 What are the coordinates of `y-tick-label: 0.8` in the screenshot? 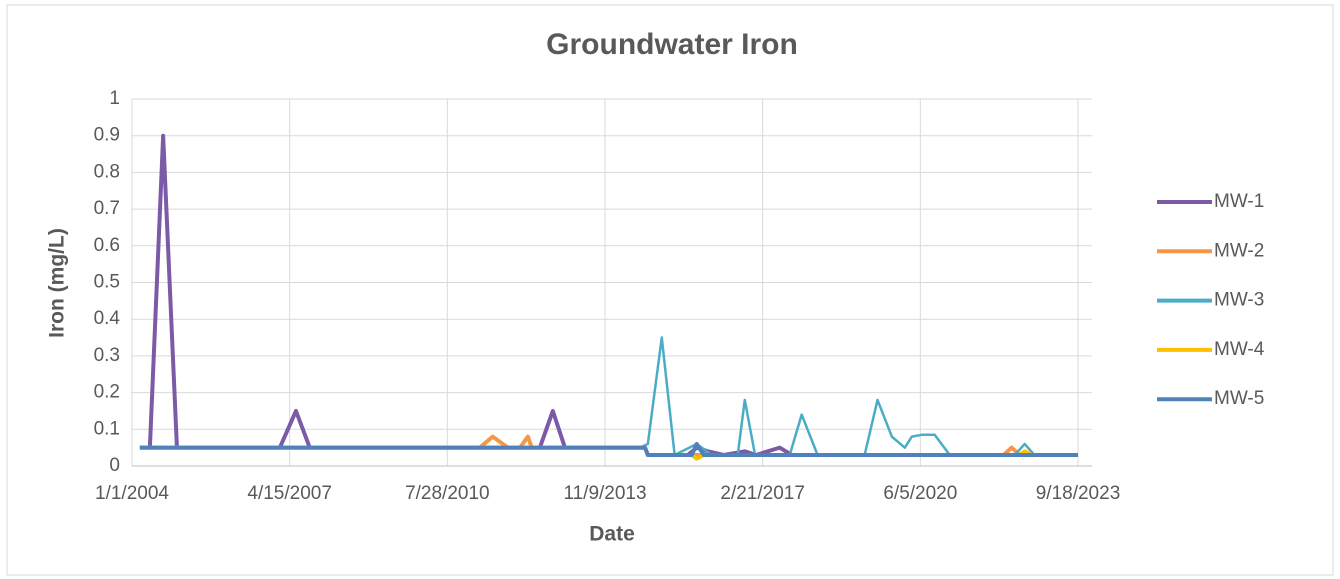 It's located at (107, 171).